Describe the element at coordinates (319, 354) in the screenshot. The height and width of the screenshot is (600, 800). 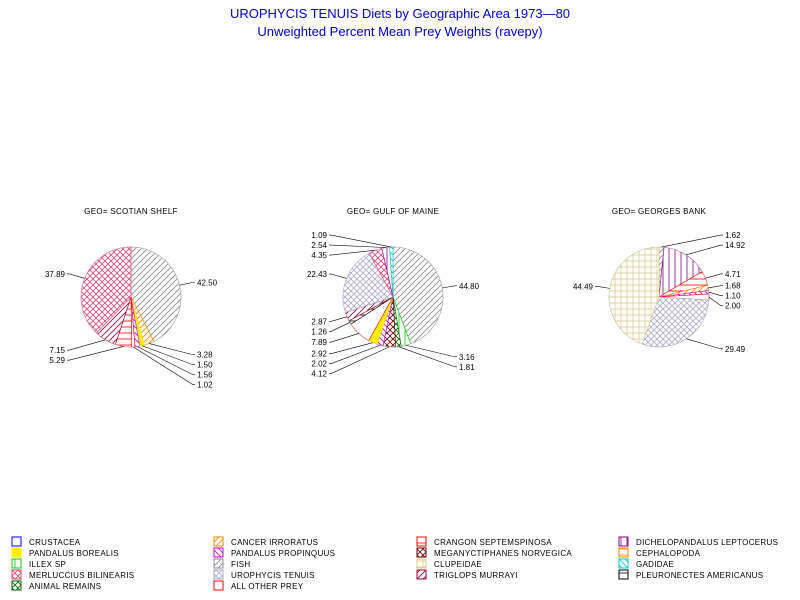
I see `data-label-pandalus_b: 2.92` at that location.